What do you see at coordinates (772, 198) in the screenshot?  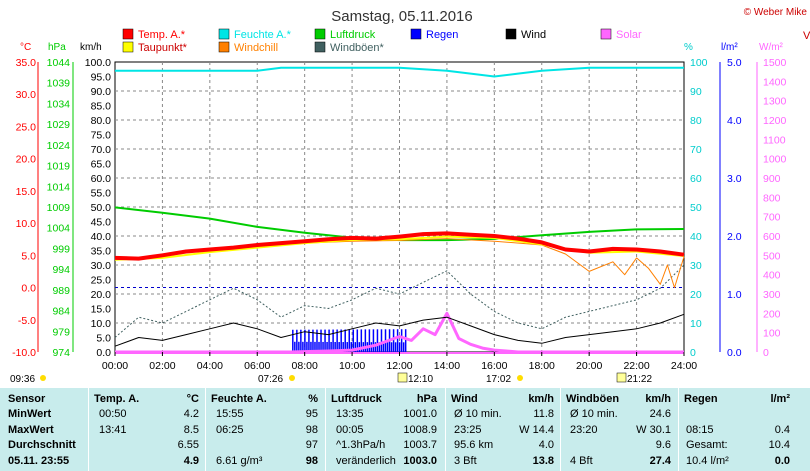 I see `solar-tick: 800` at bounding box center [772, 198].